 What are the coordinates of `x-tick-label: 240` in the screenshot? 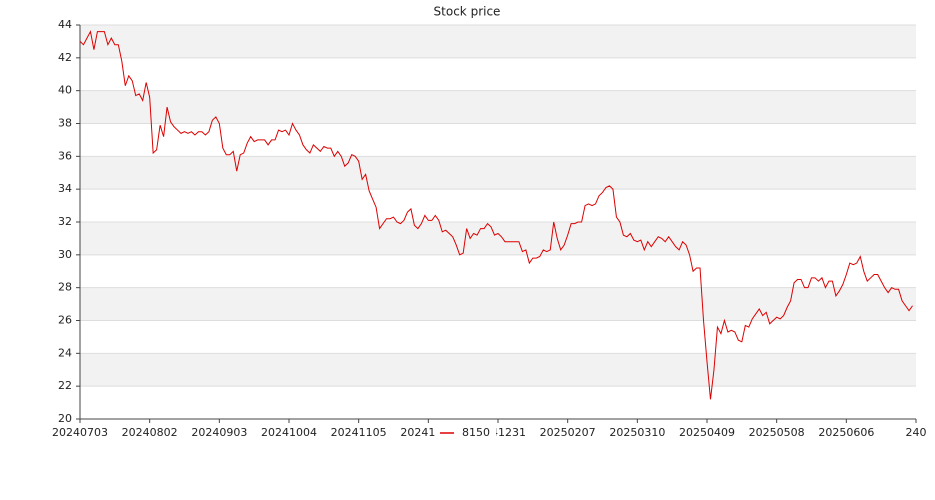 It's located at (916, 432).